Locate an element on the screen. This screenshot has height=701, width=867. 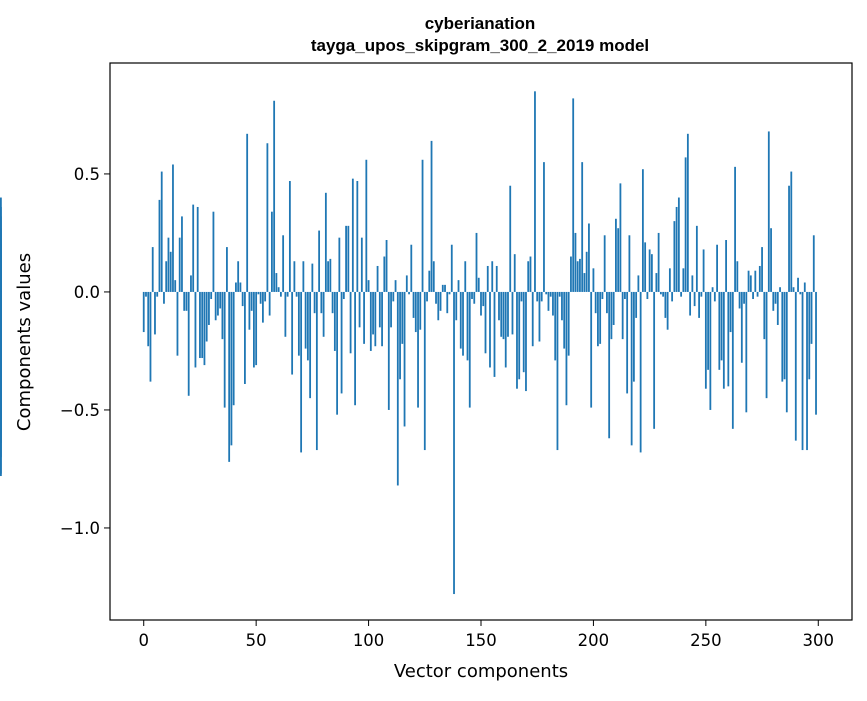
y-tick-label: −1.0 is located at coordinates (80, 528).